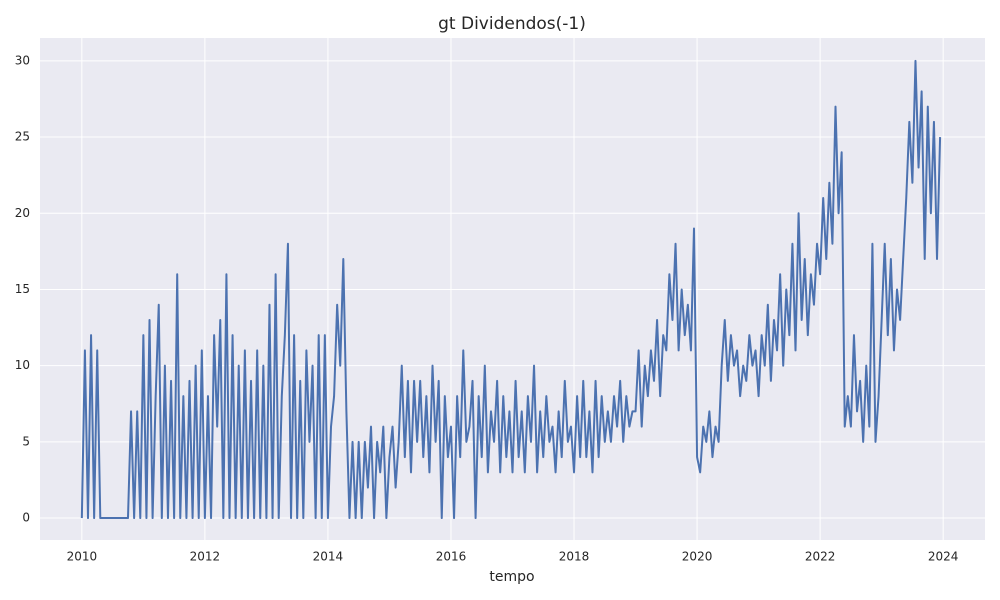 The width and height of the screenshot is (1000, 600). What do you see at coordinates (22, 60) in the screenshot?
I see `y-tick-label: 30` at bounding box center [22, 60].